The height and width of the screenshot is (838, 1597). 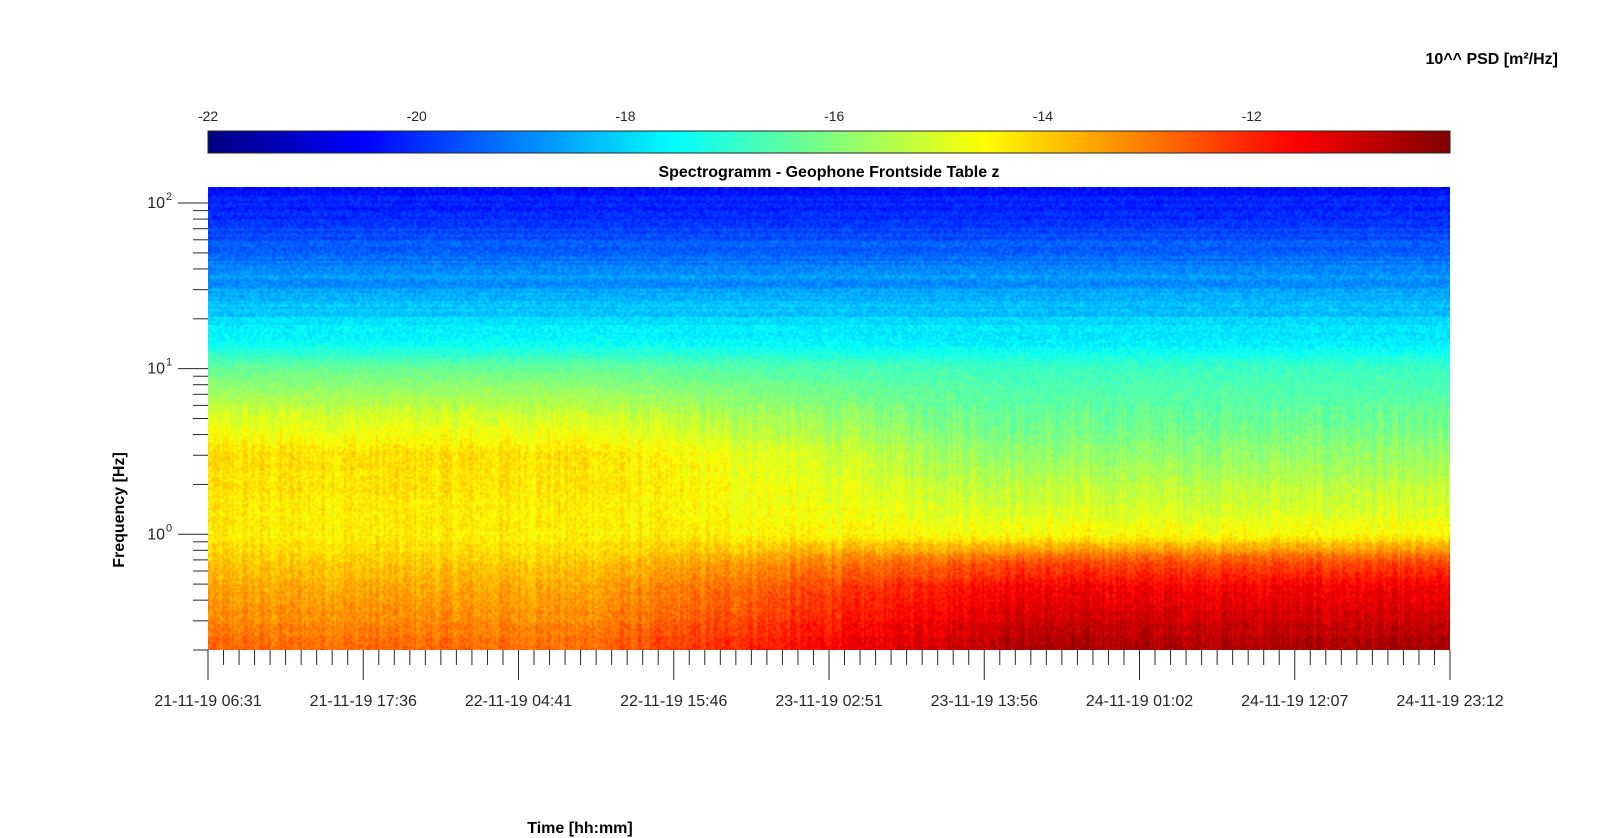 I want to click on x-tick-label: 24-11-19 01:02, so click(x=1139, y=701).